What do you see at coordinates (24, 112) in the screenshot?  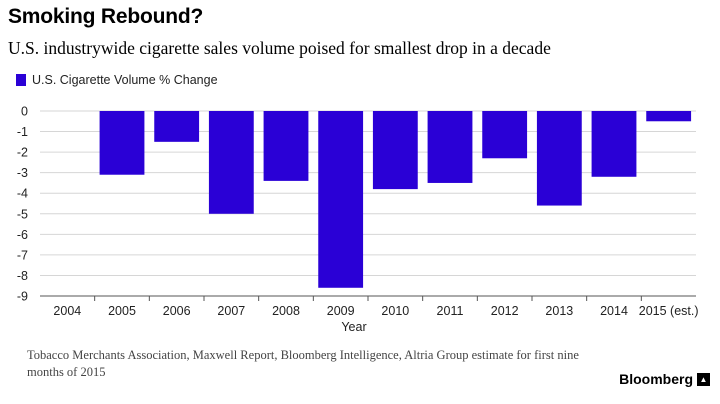 I see `y-tick-label: 0` at bounding box center [24, 112].